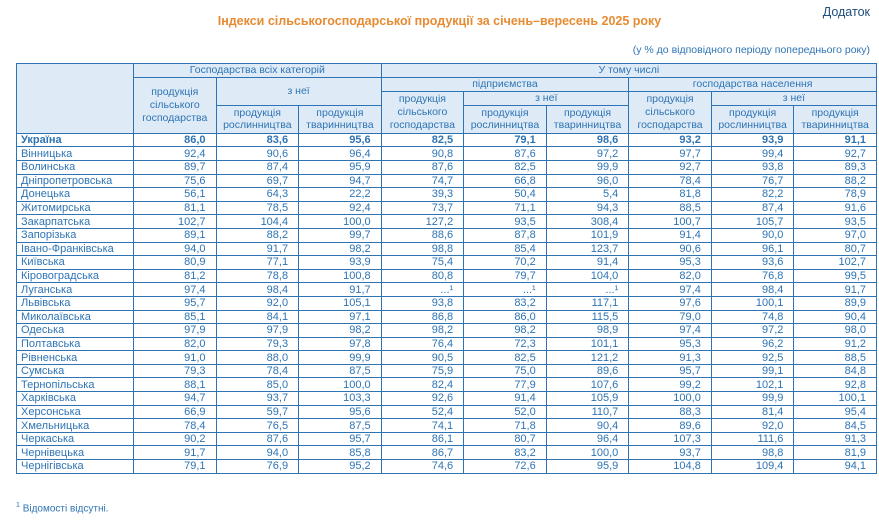 The height and width of the screenshot is (522, 879). Describe the element at coordinates (75, 466) in the screenshot. I see `region-name: Чернігівська` at that location.